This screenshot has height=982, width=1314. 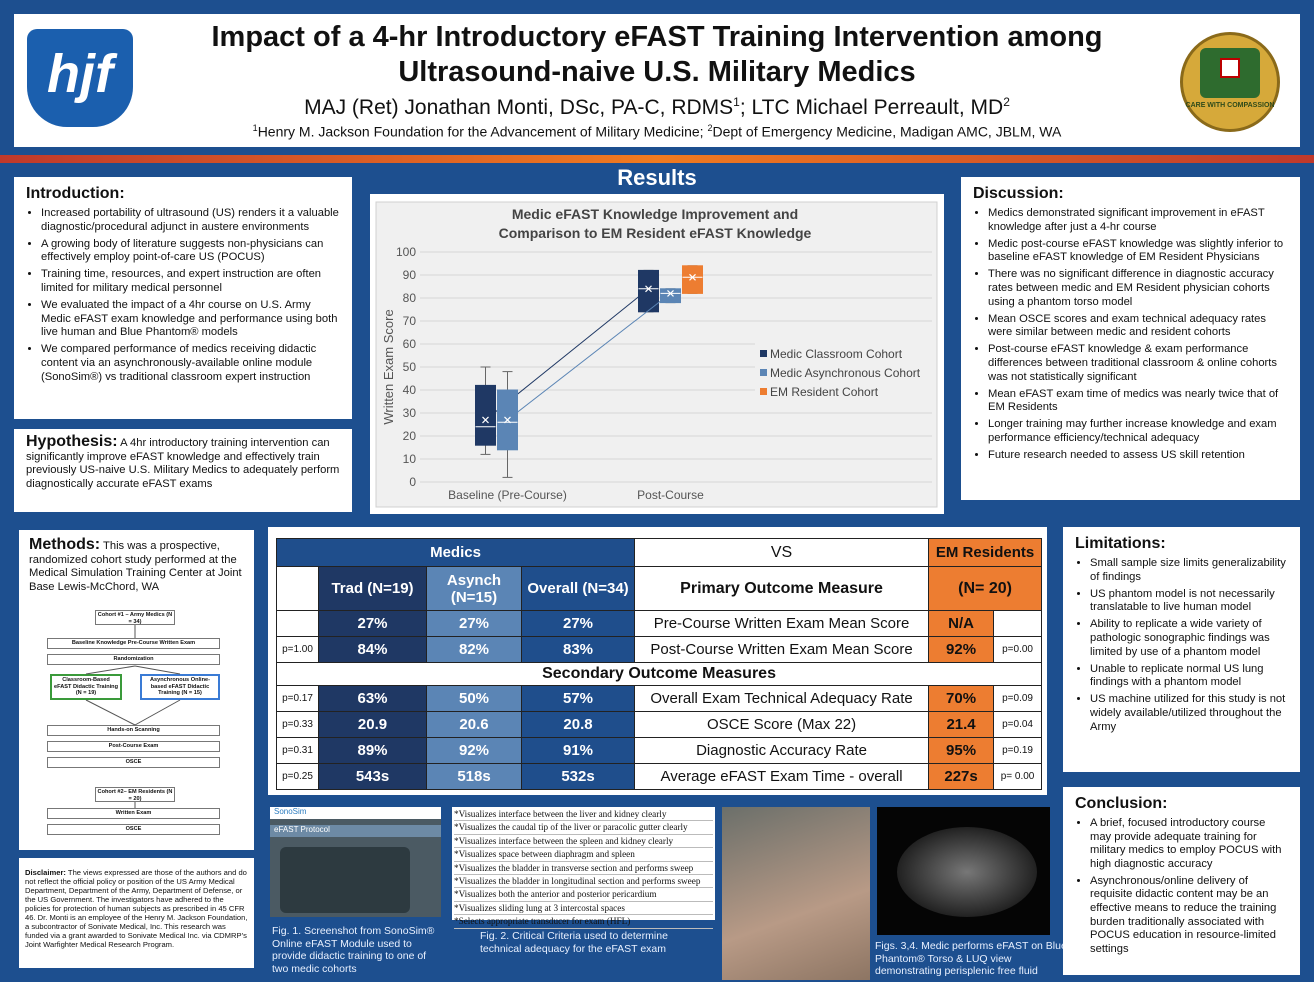 I want to click on x-tick-label: Post-Course, so click(x=670, y=495).